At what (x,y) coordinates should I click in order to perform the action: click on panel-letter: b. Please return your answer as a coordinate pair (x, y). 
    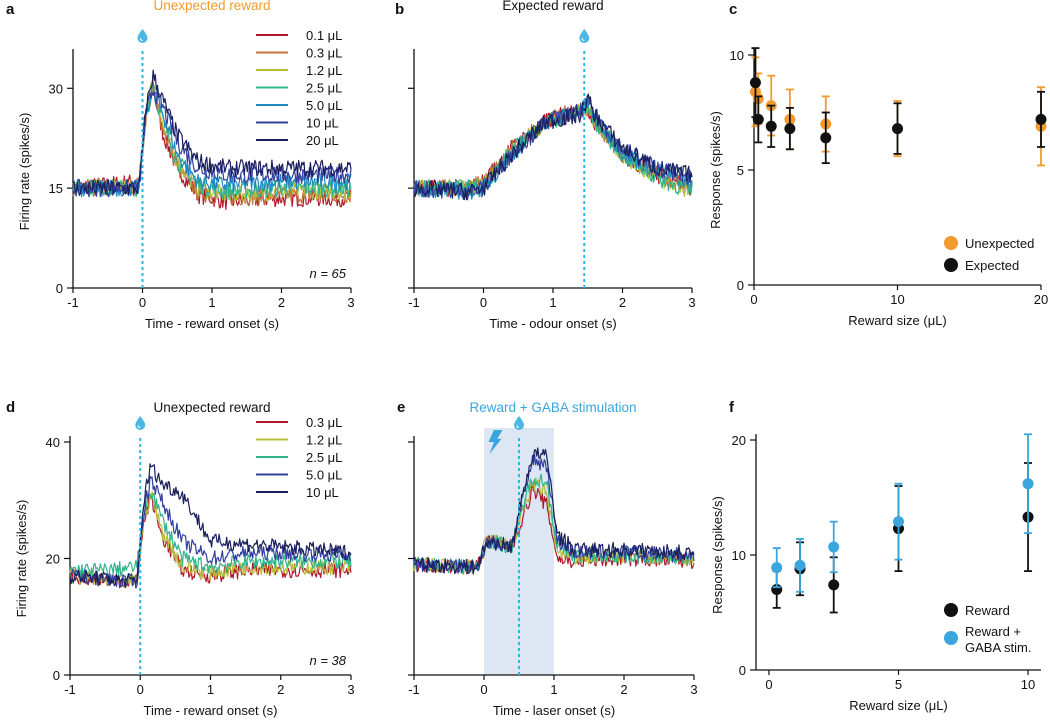
    Looking at the image, I should click on (399, 9).